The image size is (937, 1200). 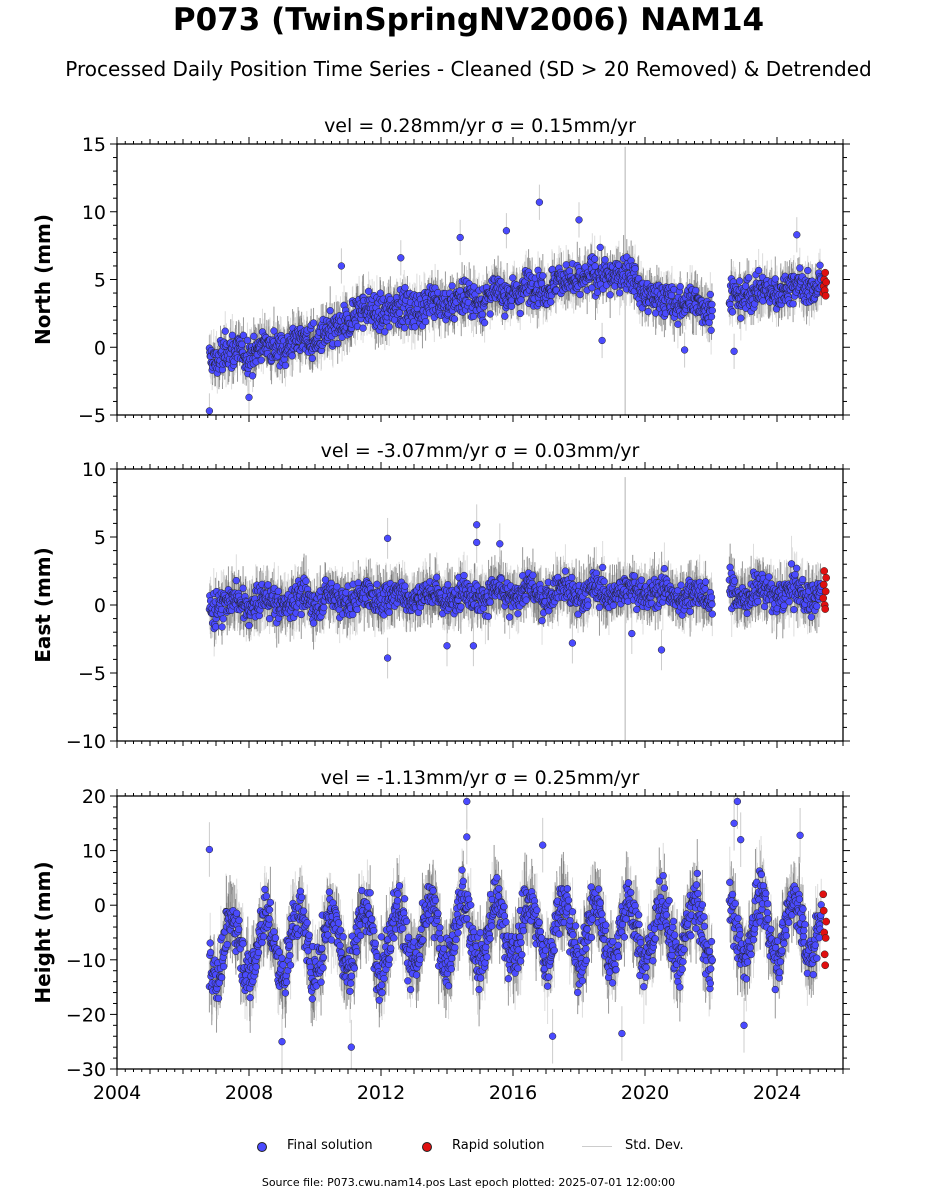 What do you see at coordinates (43, 279) in the screenshot?
I see `y-axis-label: North (mm)` at bounding box center [43, 279].